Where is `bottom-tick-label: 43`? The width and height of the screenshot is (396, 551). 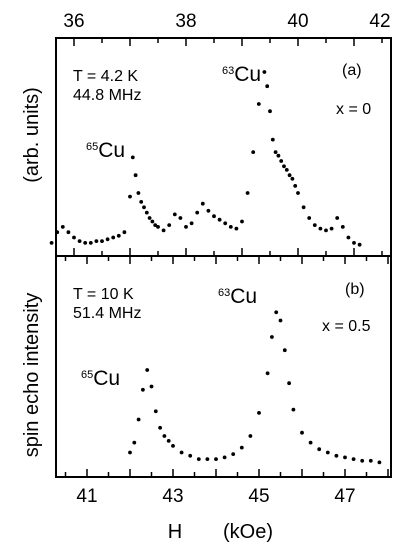 bottom-tick-label: 43 is located at coordinates (172, 496).